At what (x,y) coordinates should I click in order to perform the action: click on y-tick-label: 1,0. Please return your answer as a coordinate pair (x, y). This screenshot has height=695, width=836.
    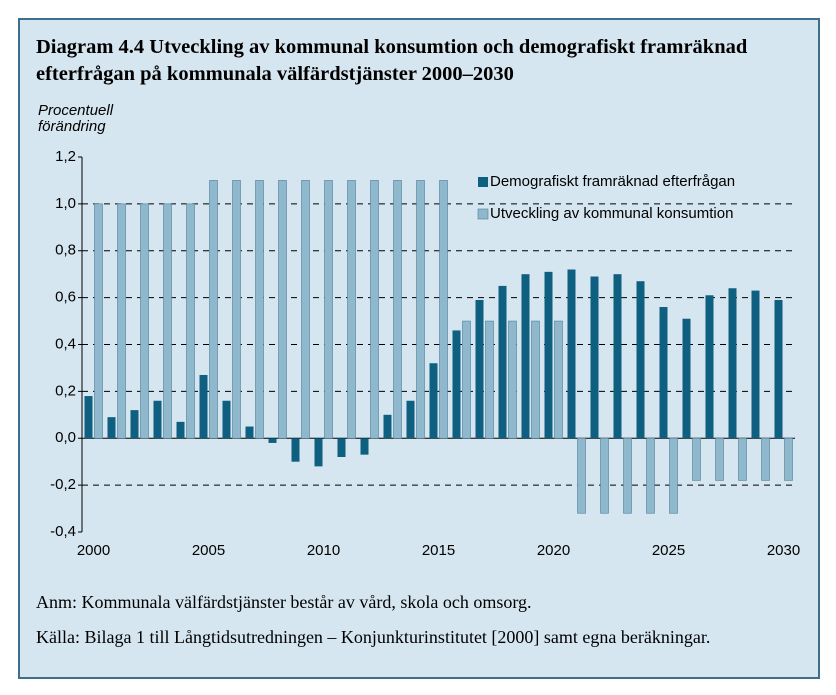
    Looking at the image, I should click on (65, 203).